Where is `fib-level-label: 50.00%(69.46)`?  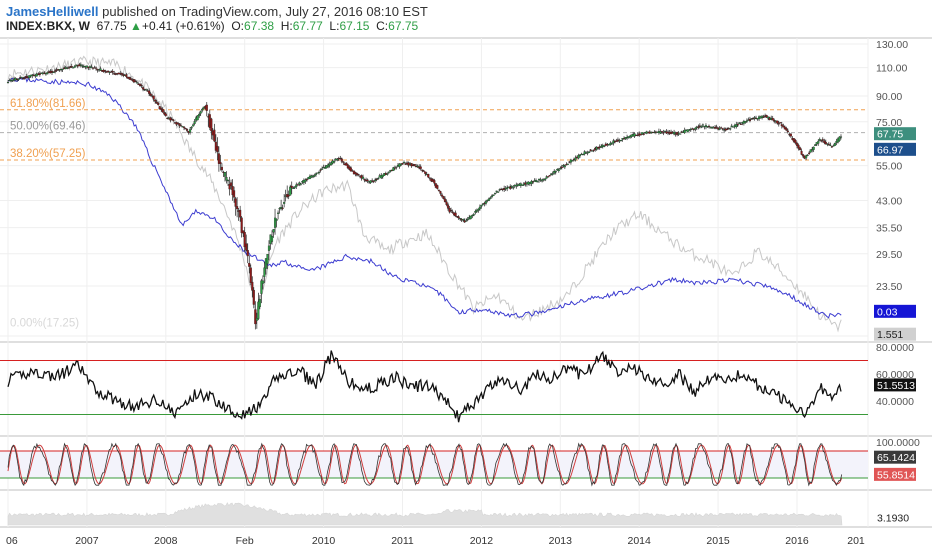
fib-level-label: 50.00%(69.46) is located at coordinates (48, 127).